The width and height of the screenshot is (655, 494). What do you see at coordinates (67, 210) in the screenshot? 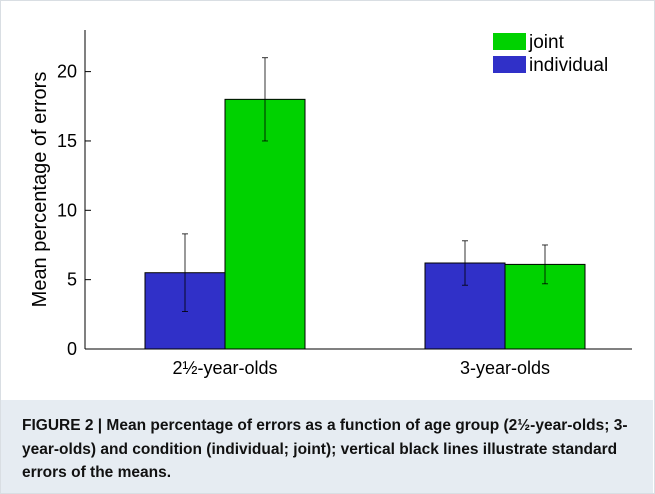
I see `y-tick-label: 10` at bounding box center [67, 210].